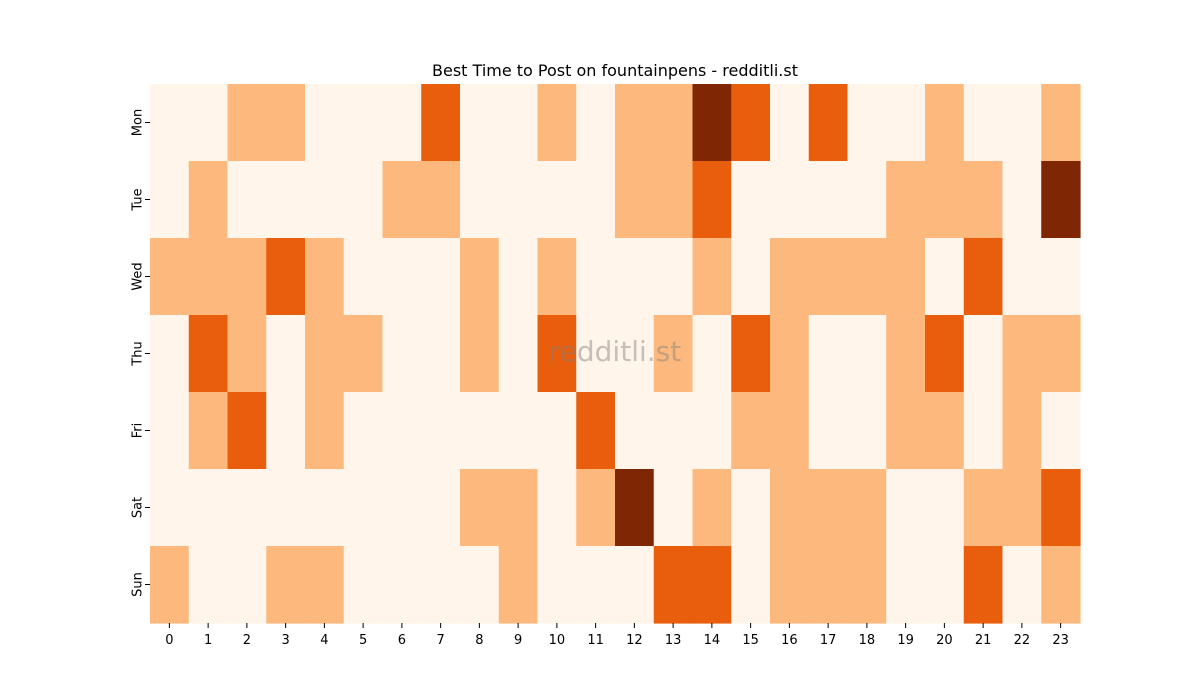 The width and height of the screenshot is (1200, 700). What do you see at coordinates (138, 276) in the screenshot?
I see `y-tick-label-wed: Wed` at bounding box center [138, 276].